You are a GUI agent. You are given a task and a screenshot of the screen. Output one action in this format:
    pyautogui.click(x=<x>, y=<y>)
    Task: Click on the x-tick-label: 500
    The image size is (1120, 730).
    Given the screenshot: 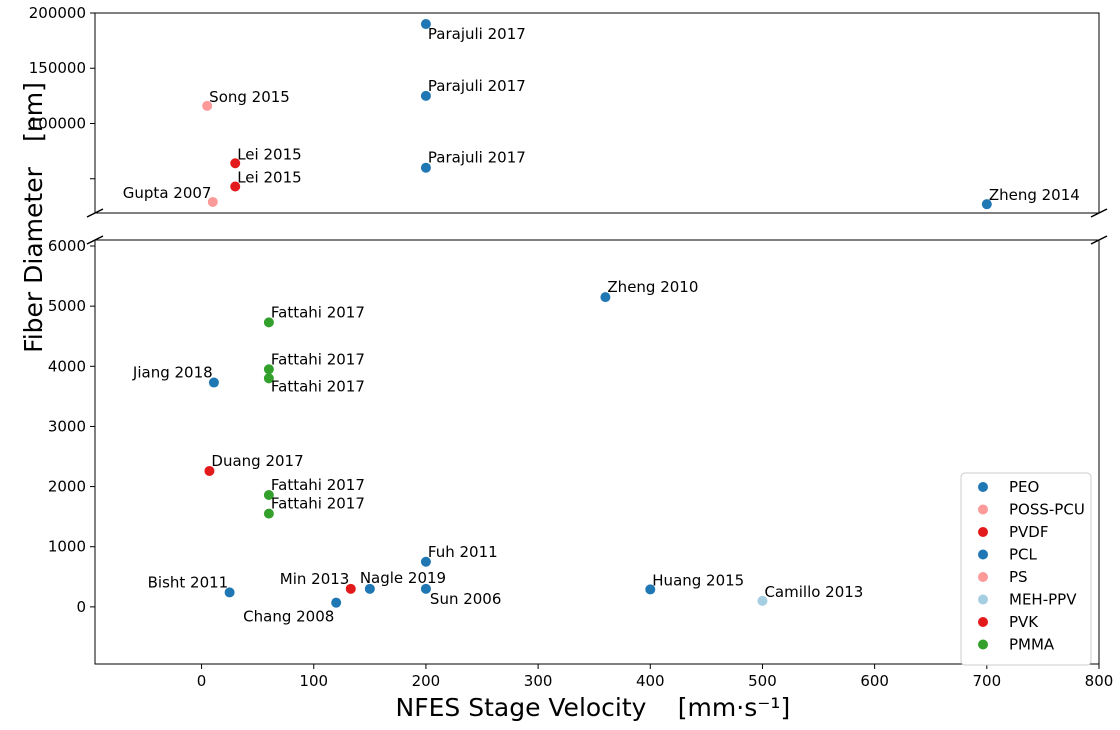 What is the action you would take?
    pyautogui.click(x=762, y=681)
    